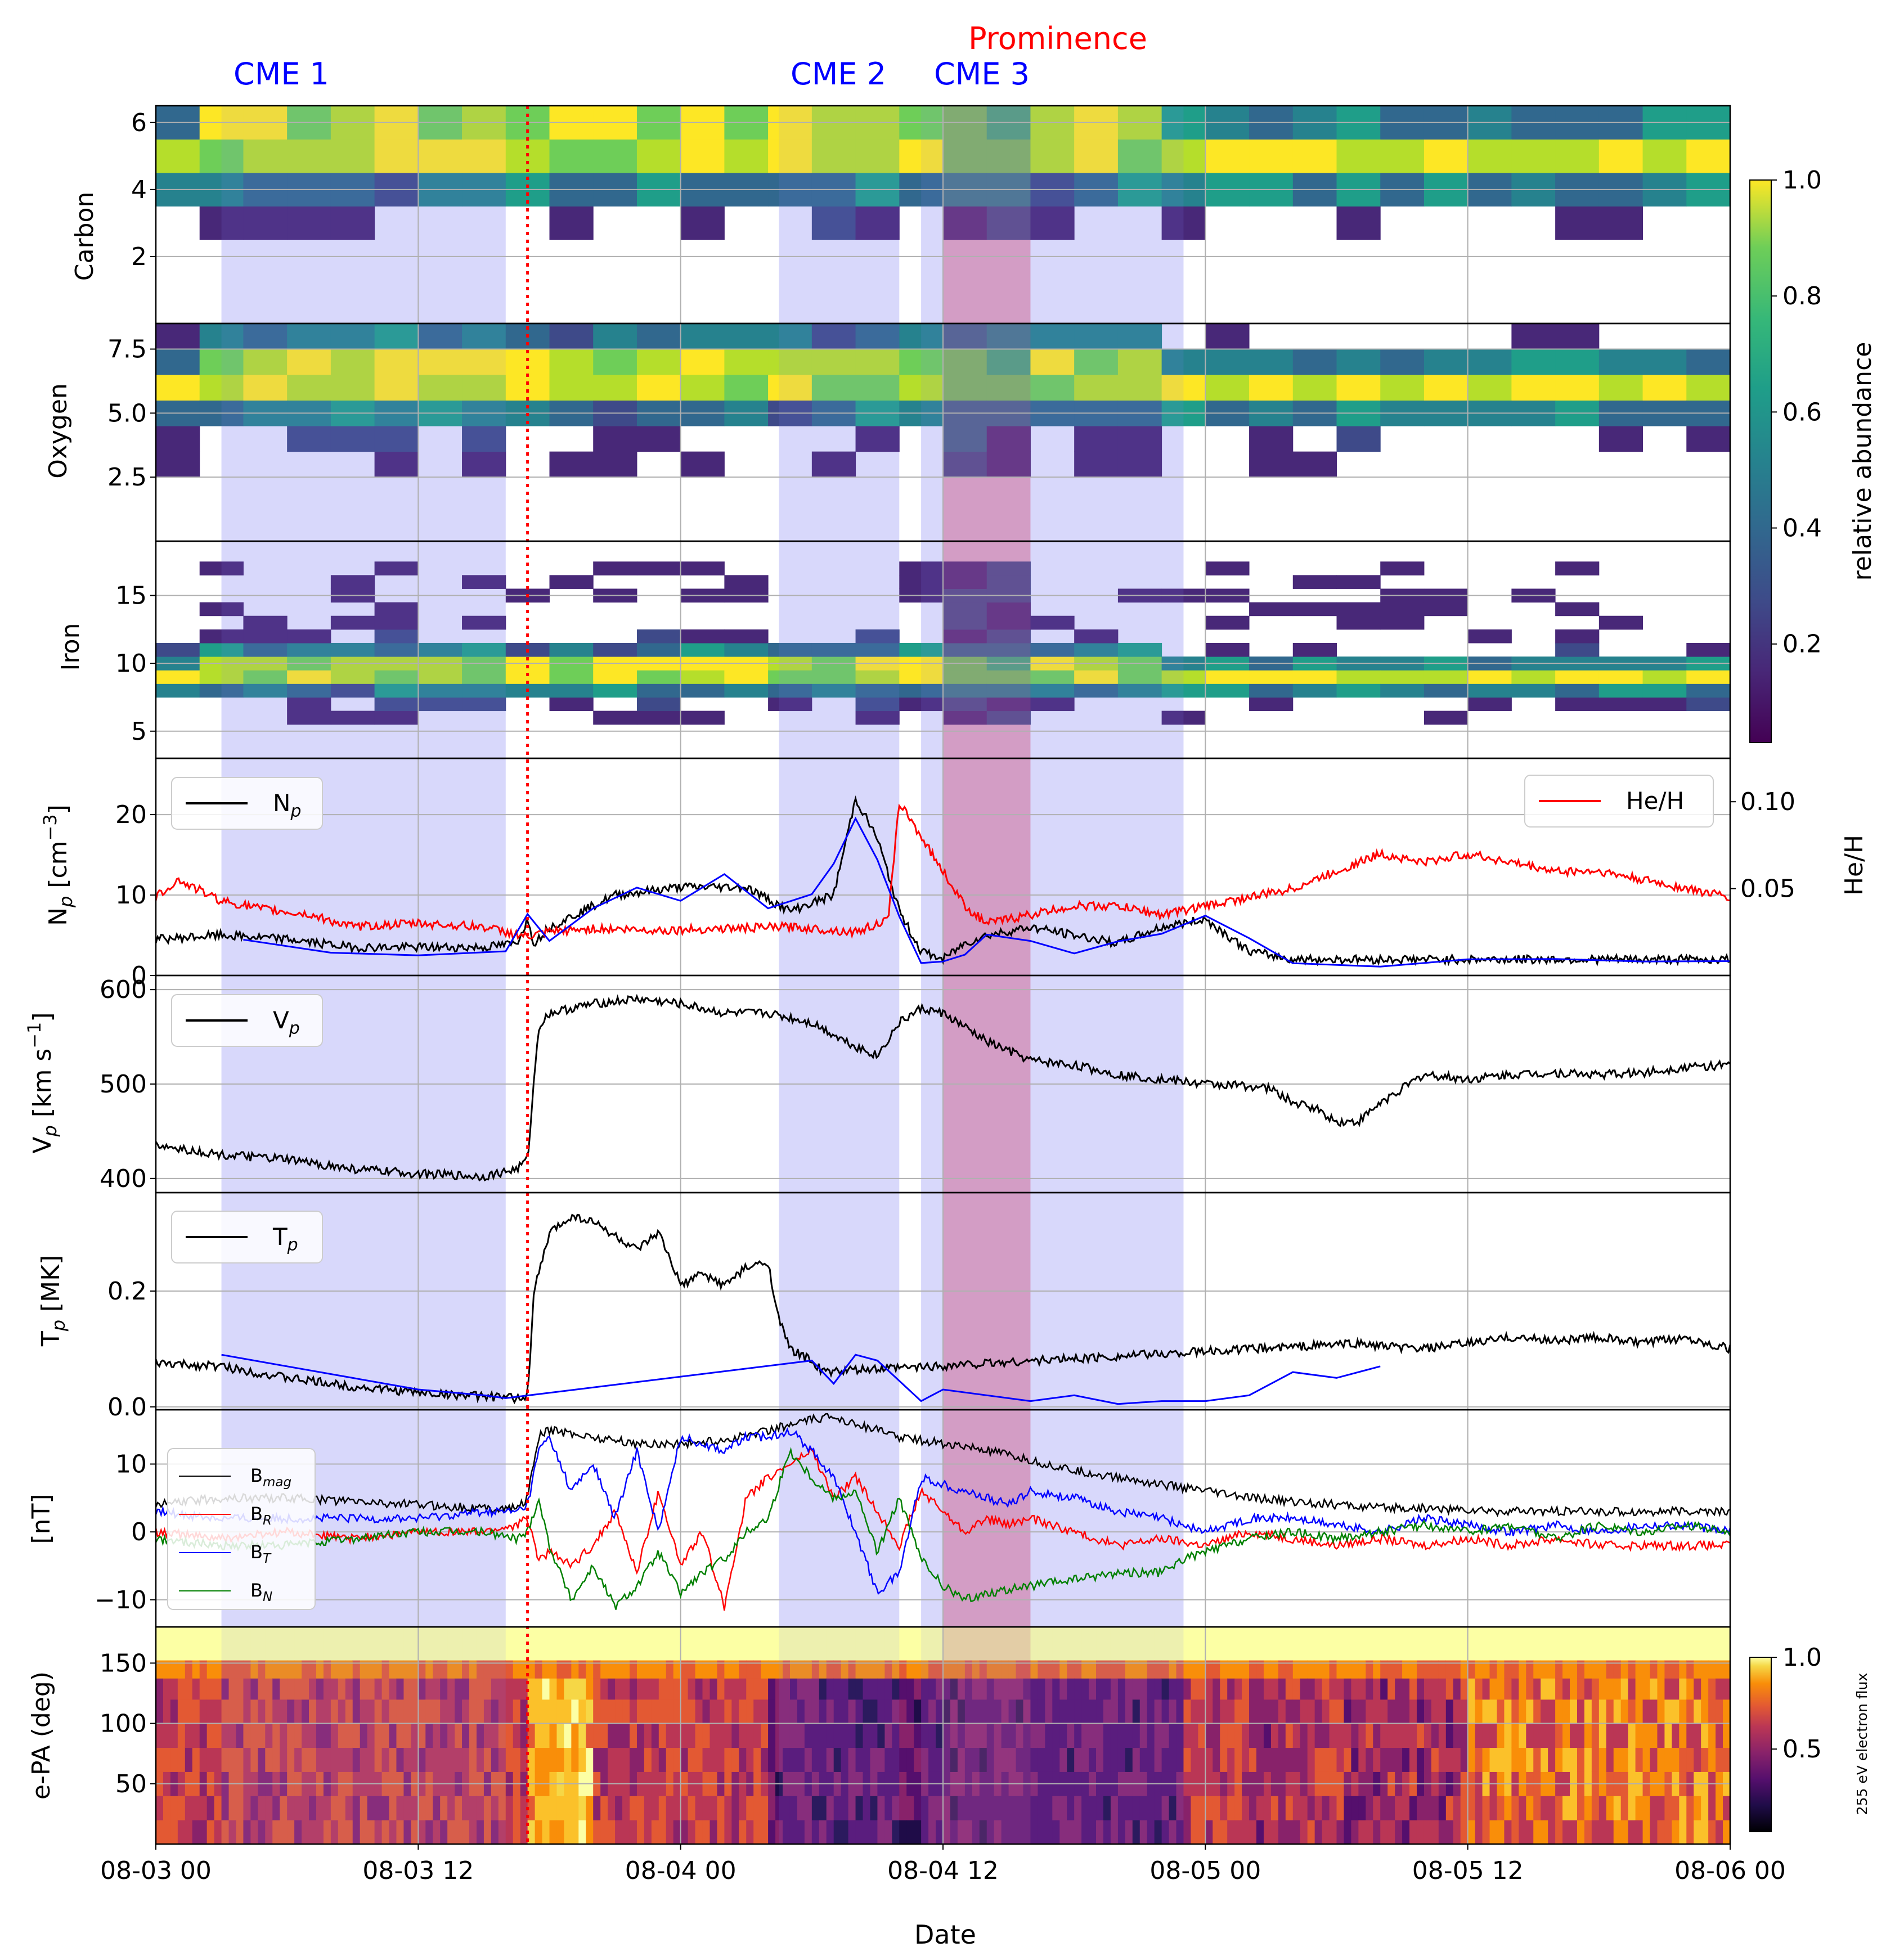  What do you see at coordinates (42, 1144) in the screenshot?
I see `vp-label-base: V` at bounding box center [42, 1144].